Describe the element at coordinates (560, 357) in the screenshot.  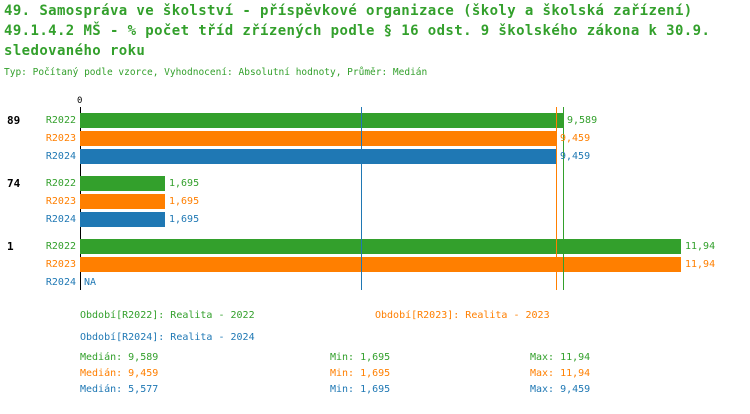
I see `stat-max-r2022: Max: 11,94` at that location.